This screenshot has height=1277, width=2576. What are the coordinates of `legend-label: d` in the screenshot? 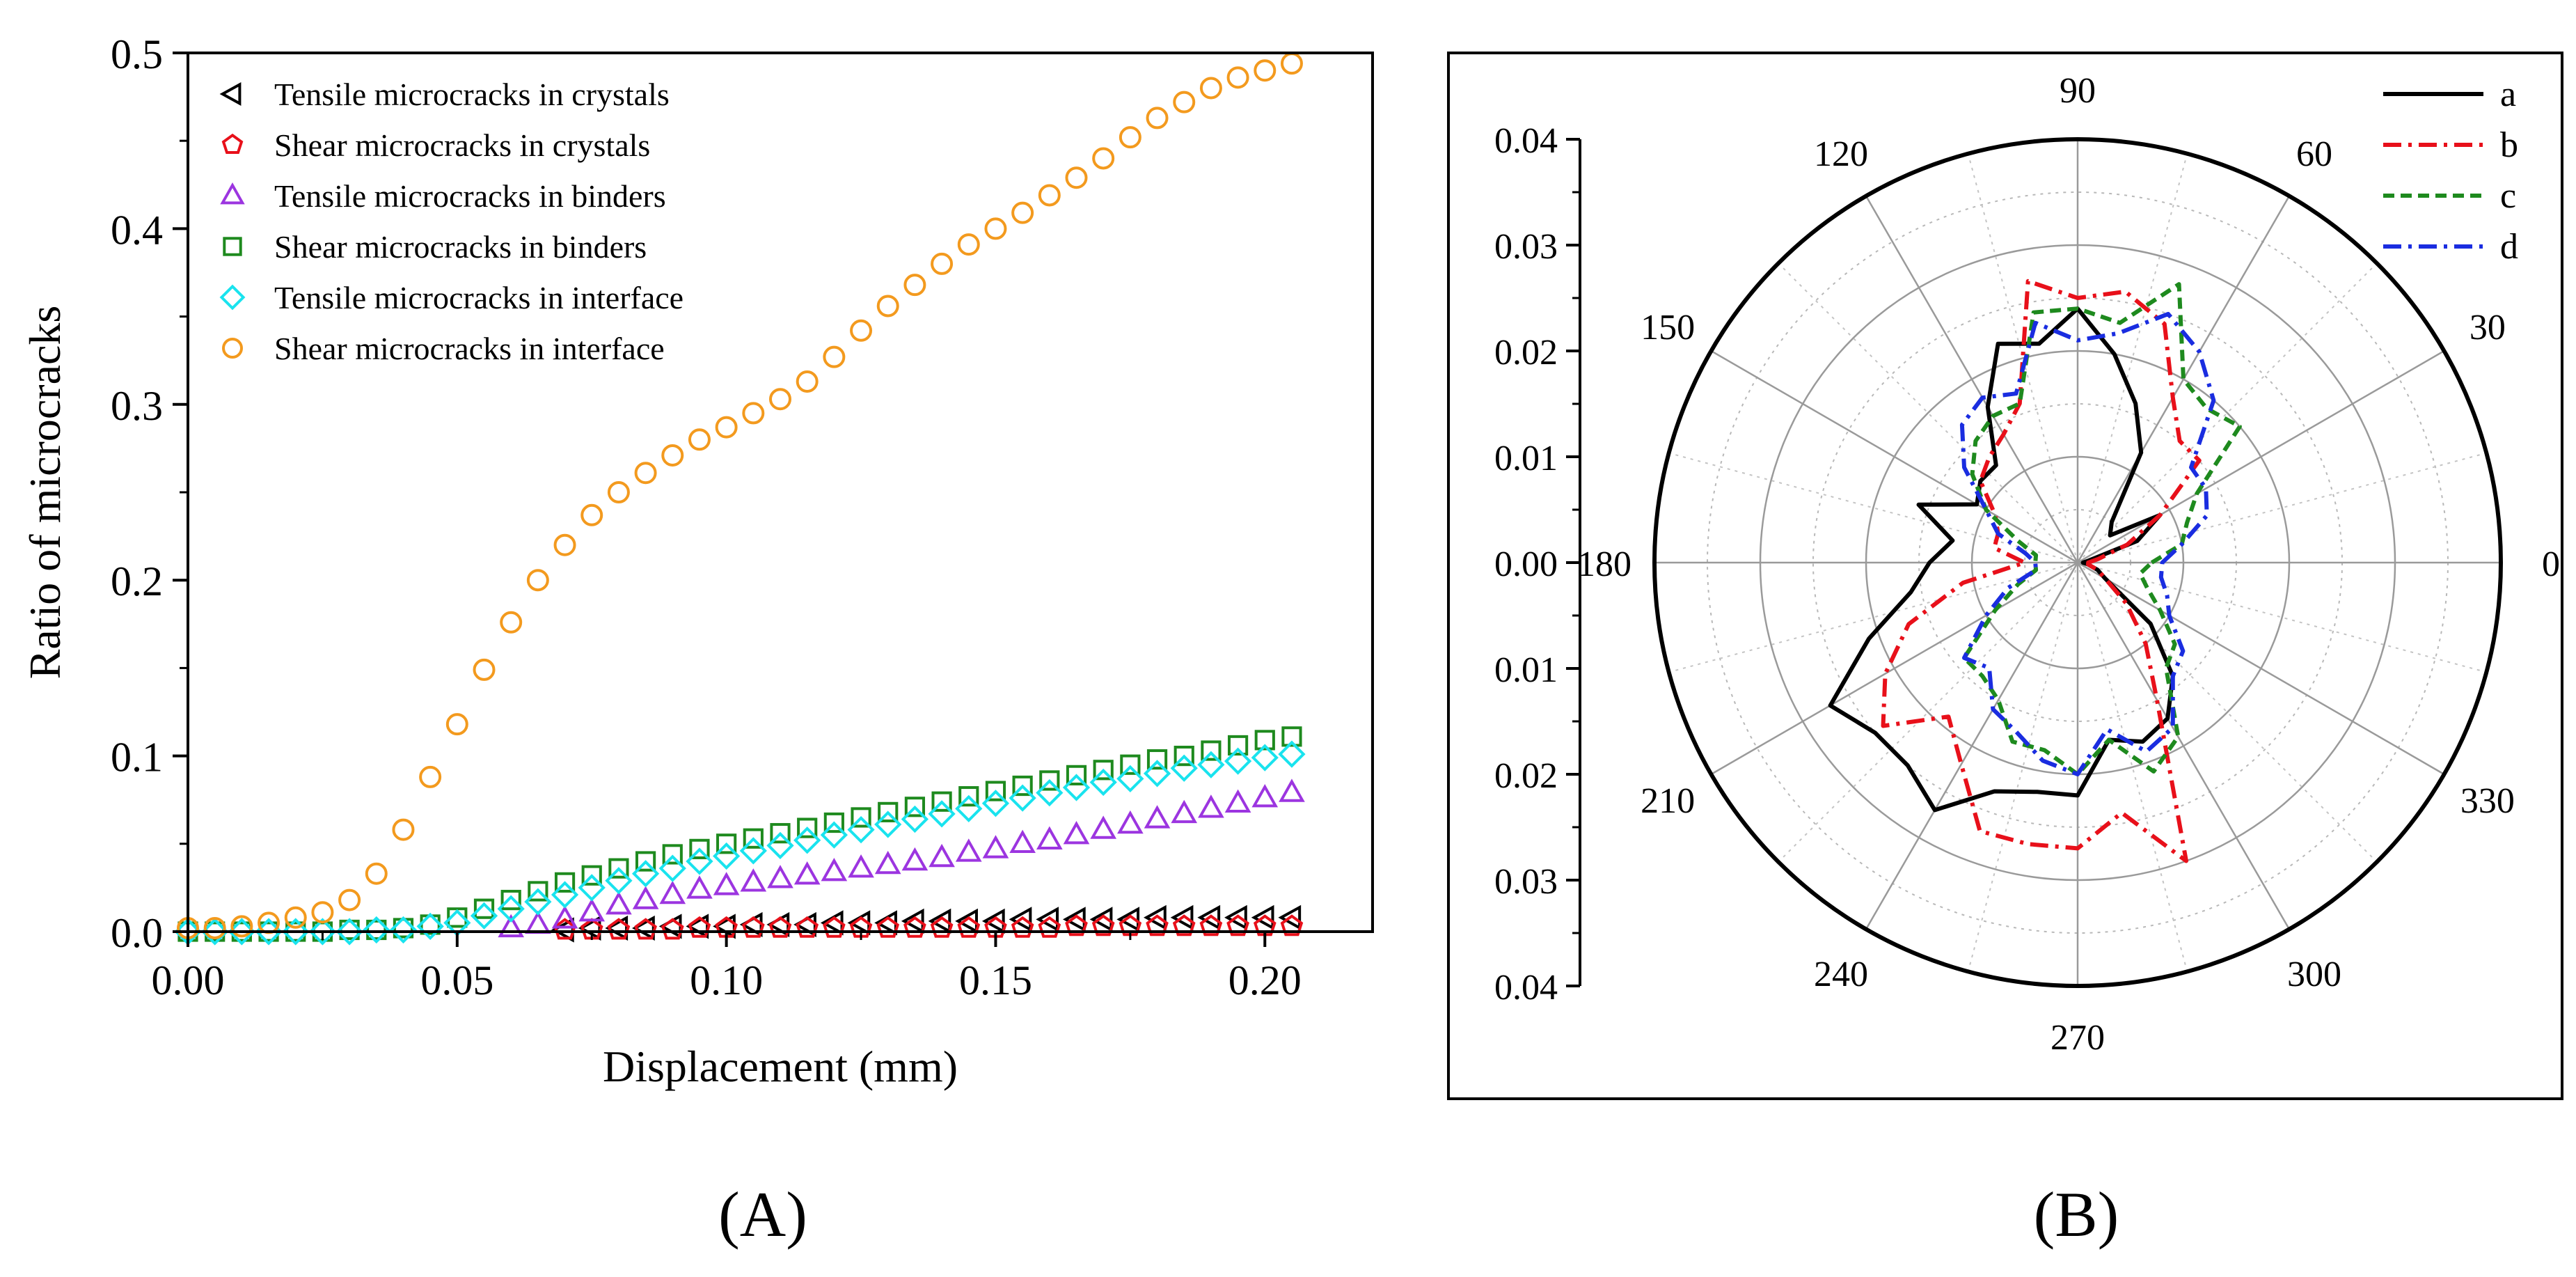 It's located at (2509, 247).